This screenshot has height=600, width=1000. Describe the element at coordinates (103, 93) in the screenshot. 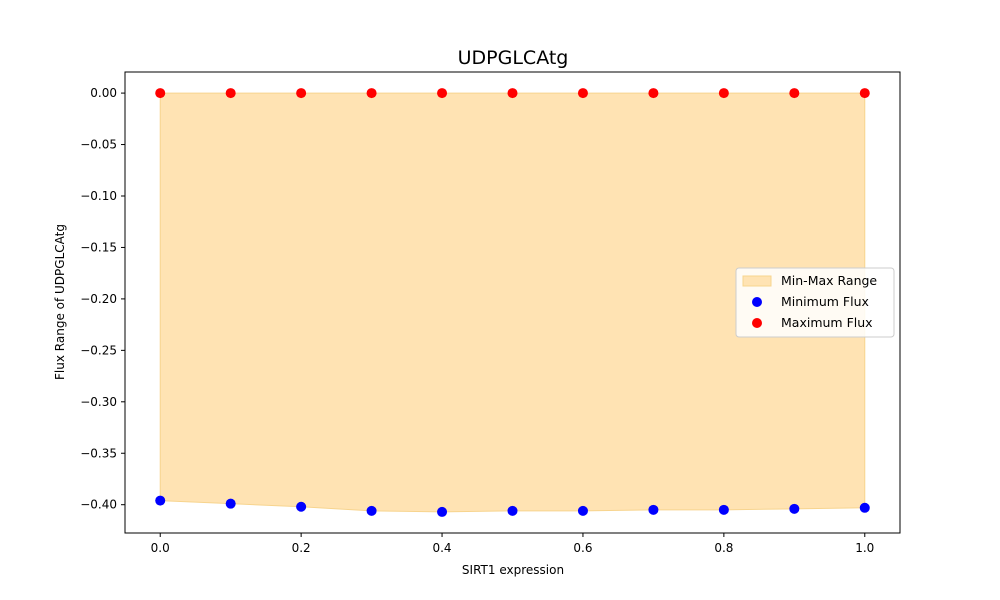

I see `y-tick-label: 0.00` at that location.